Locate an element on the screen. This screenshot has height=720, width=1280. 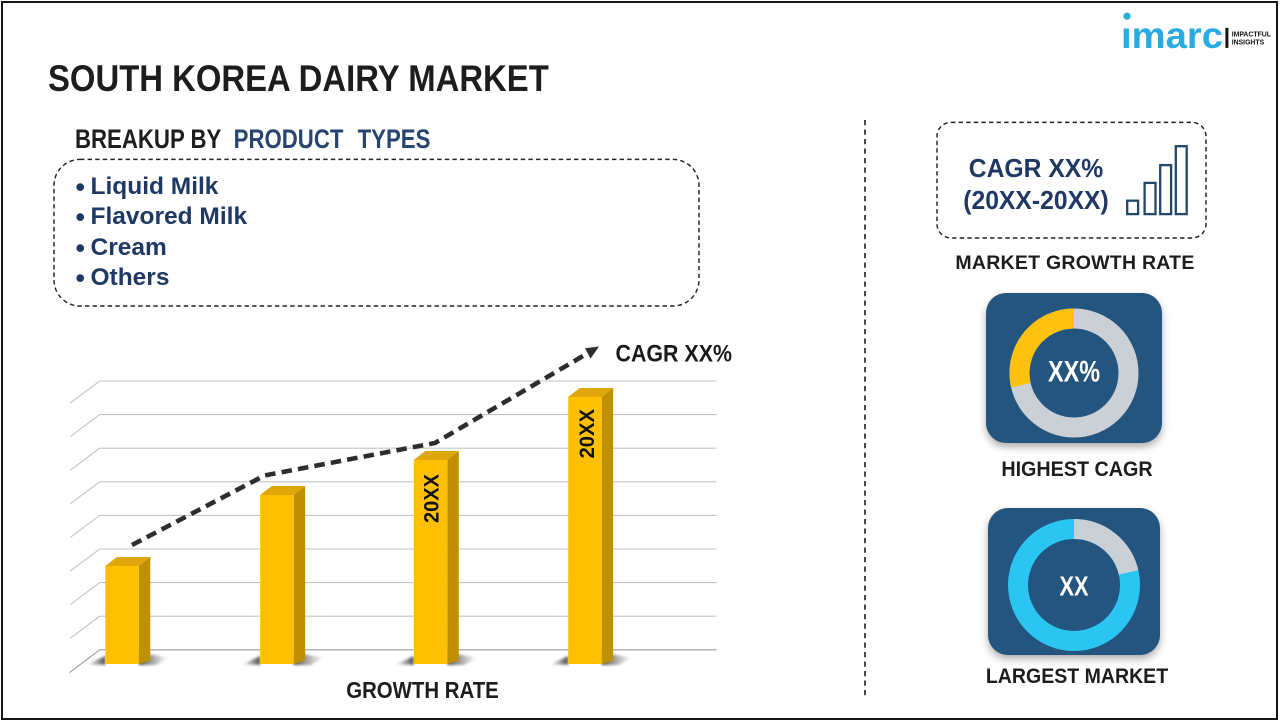
svg-text: CAGR XX% is located at coordinates (674, 354).